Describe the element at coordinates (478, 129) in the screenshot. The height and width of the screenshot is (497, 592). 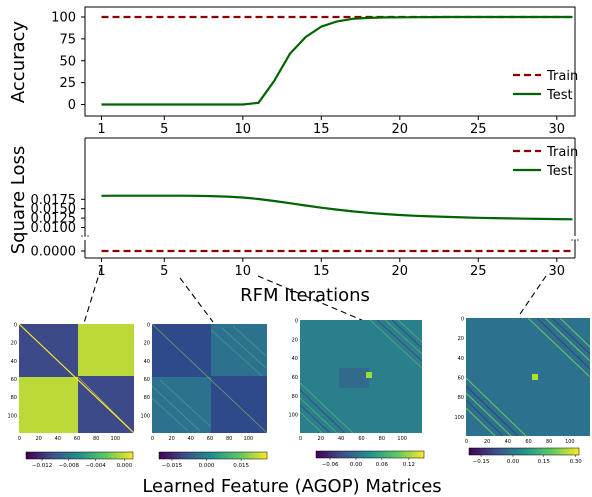
I see `accuracy-xtick-label: 25` at that location.